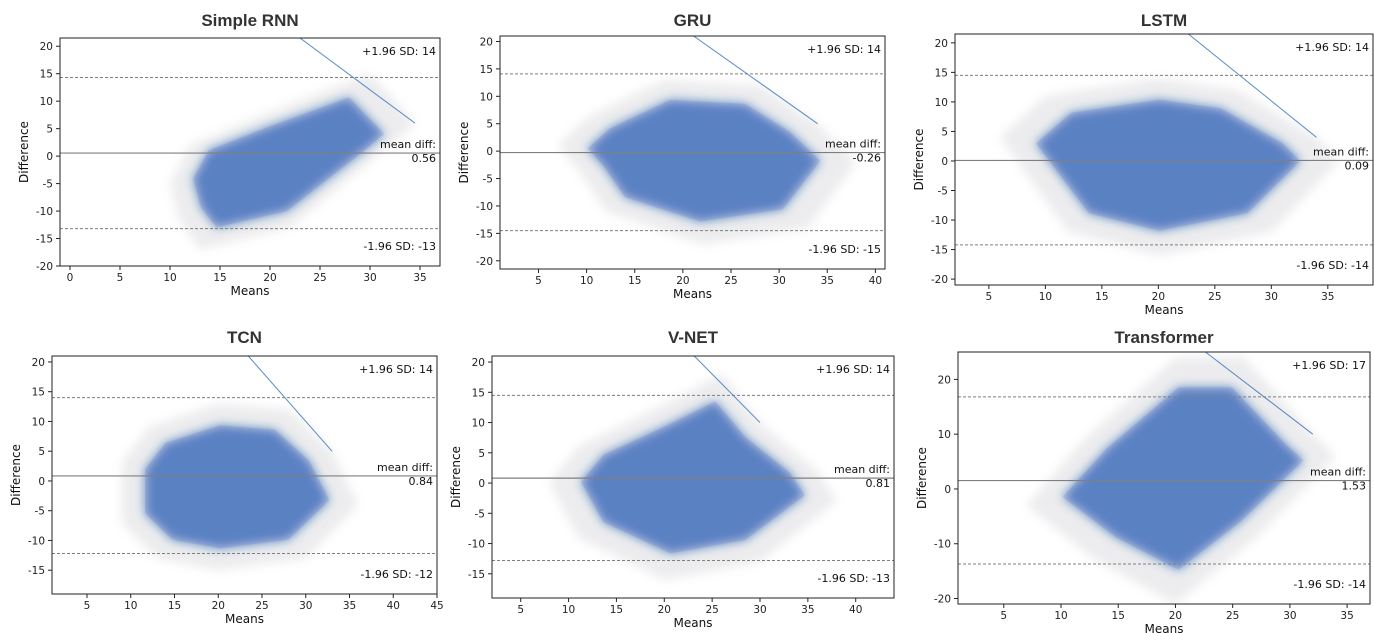 Image resolution: width=1374 pixels, height=633 pixels. What do you see at coordinates (393, 606) in the screenshot?
I see `x-tick-label: 40` at bounding box center [393, 606].